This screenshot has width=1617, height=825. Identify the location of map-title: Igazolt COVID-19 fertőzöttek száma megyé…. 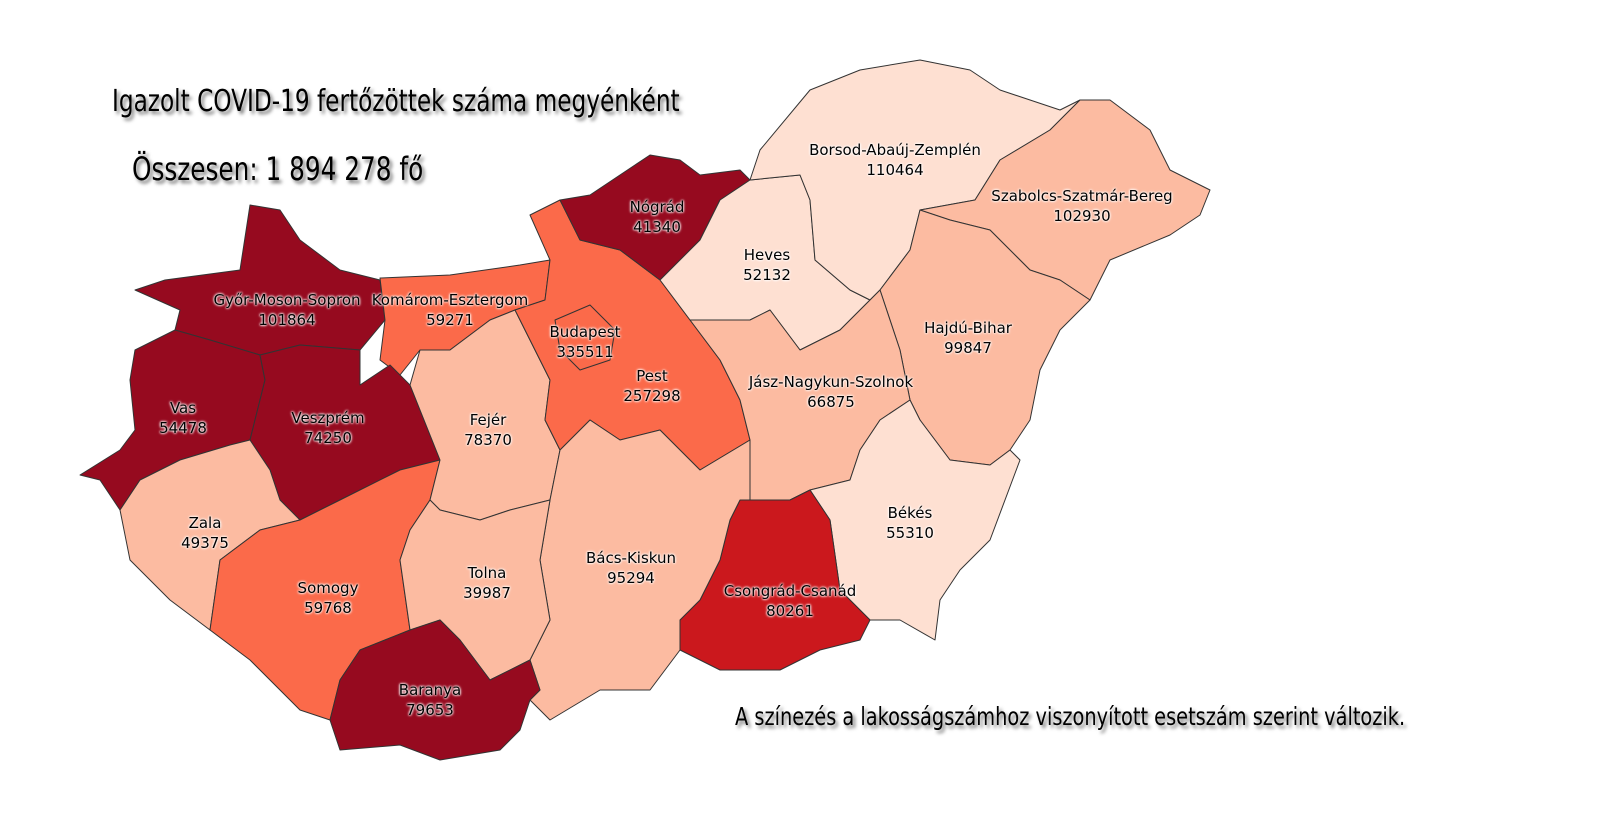
(396, 101).